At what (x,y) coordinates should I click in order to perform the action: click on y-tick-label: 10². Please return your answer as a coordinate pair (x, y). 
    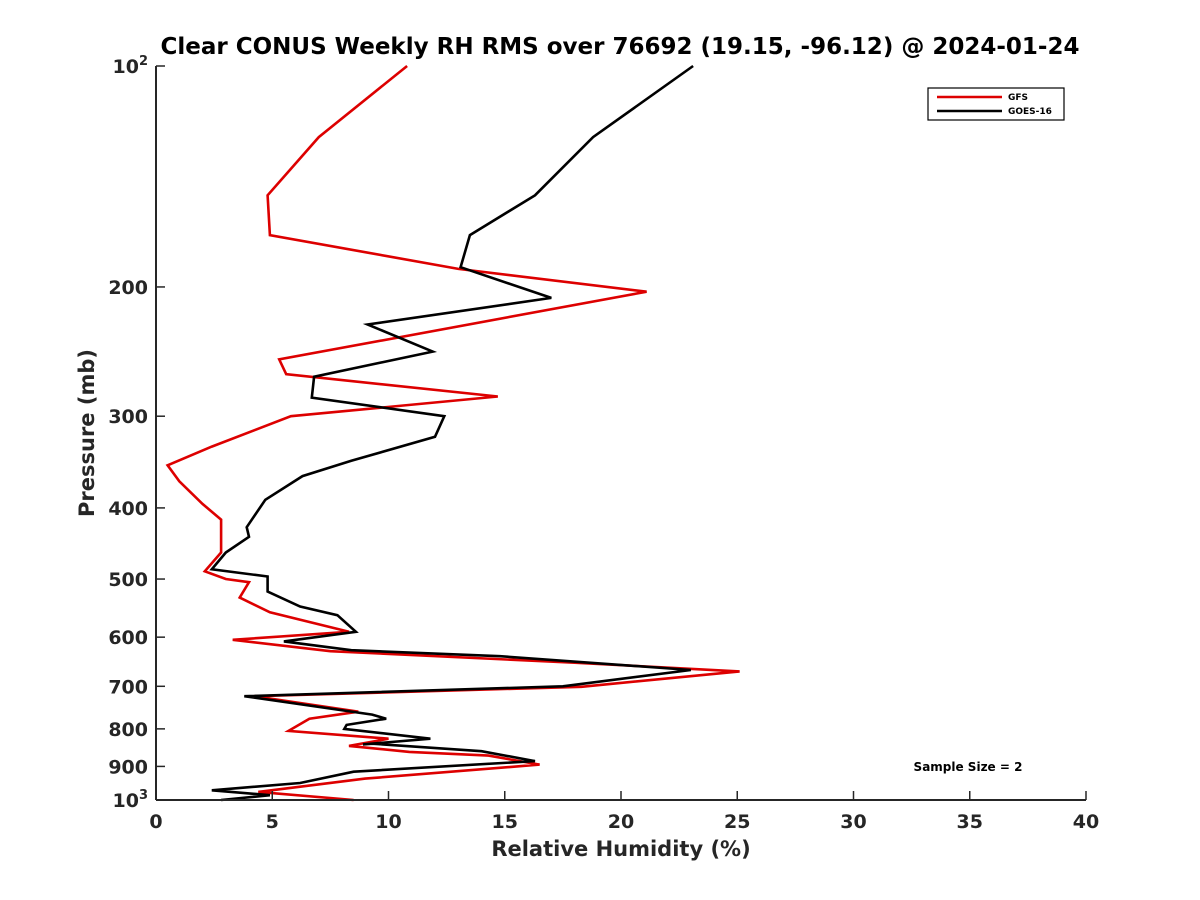
    Looking at the image, I should click on (131, 66).